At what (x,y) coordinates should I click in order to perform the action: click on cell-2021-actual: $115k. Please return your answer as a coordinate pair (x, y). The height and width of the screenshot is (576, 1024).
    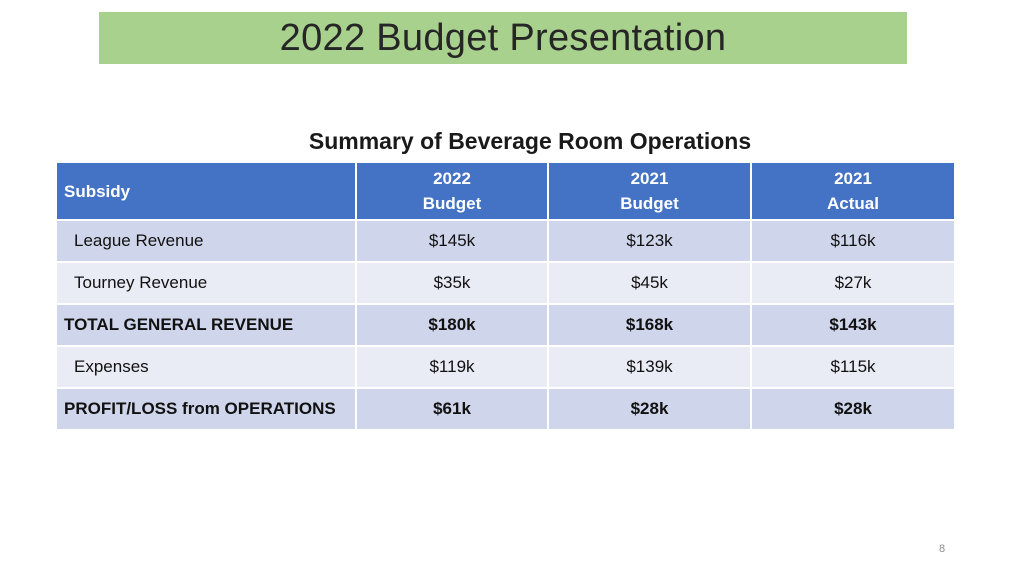
    Looking at the image, I should click on (853, 367).